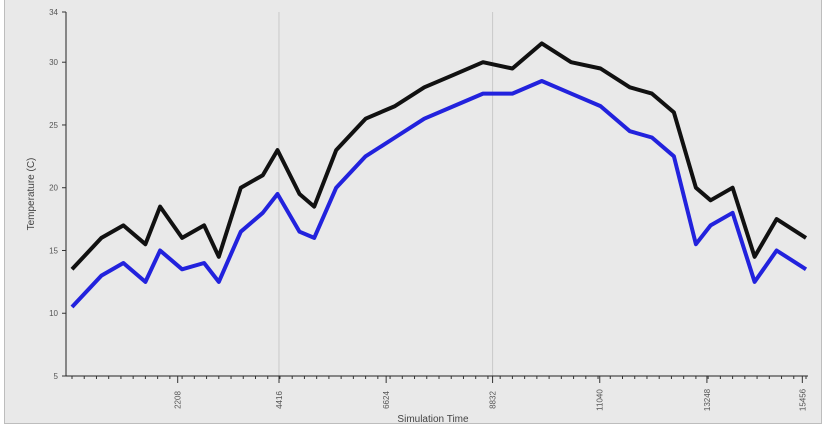 The width and height of the screenshot is (828, 426). Describe the element at coordinates (53, 188) in the screenshot. I see `y-tick-label: 20` at that location.